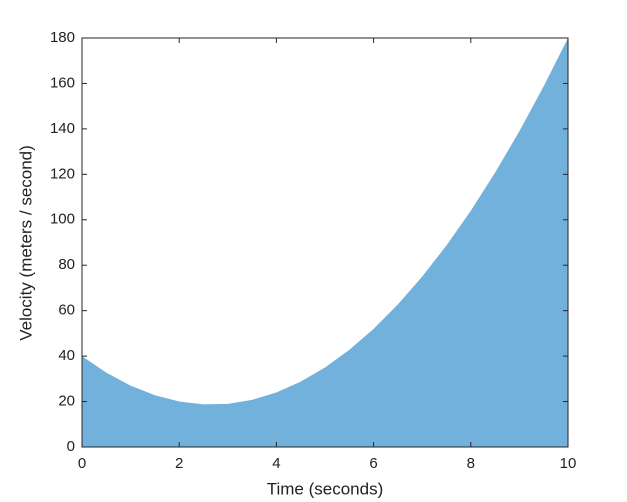 This screenshot has width=627, height=502. I want to click on x-tick-label: 4, so click(276, 463).